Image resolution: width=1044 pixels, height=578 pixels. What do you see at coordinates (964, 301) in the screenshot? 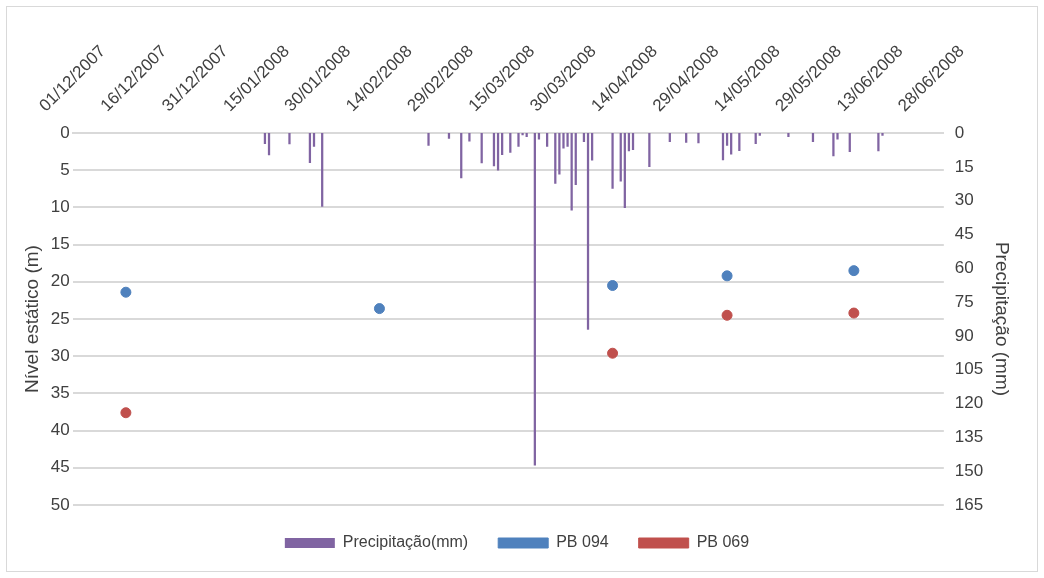
I see `y2-tick-label: 75` at bounding box center [964, 301].